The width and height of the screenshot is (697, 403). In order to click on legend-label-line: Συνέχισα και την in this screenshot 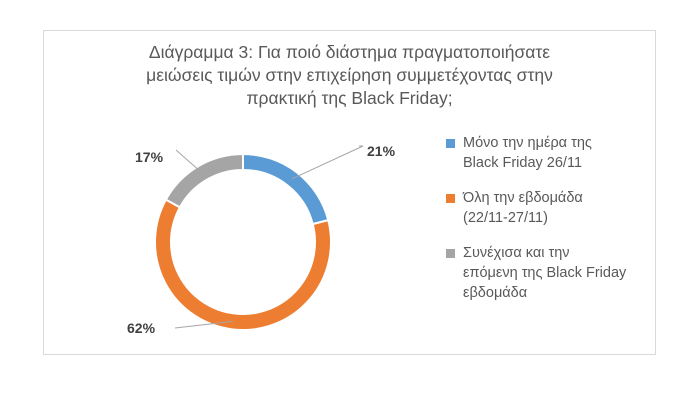, I will do `click(516, 253)`.